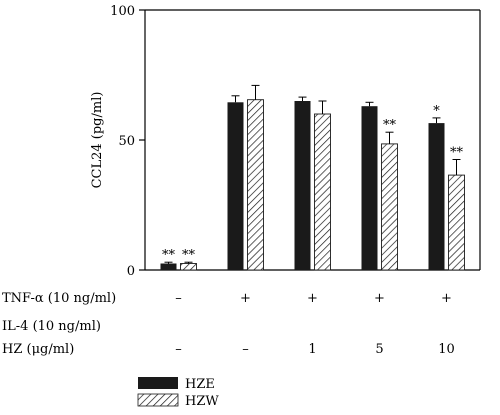 This screenshot has width=500, height=415. I want to click on y-ticks: 0 50 100, so click(127, 141).